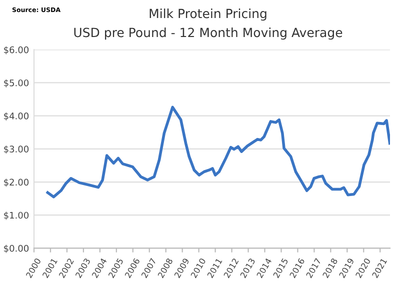  What do you see at coordinates (16, 83) in the screenshot?
I see `y-tick-label: $5.00` at bounding box center [16, 83].